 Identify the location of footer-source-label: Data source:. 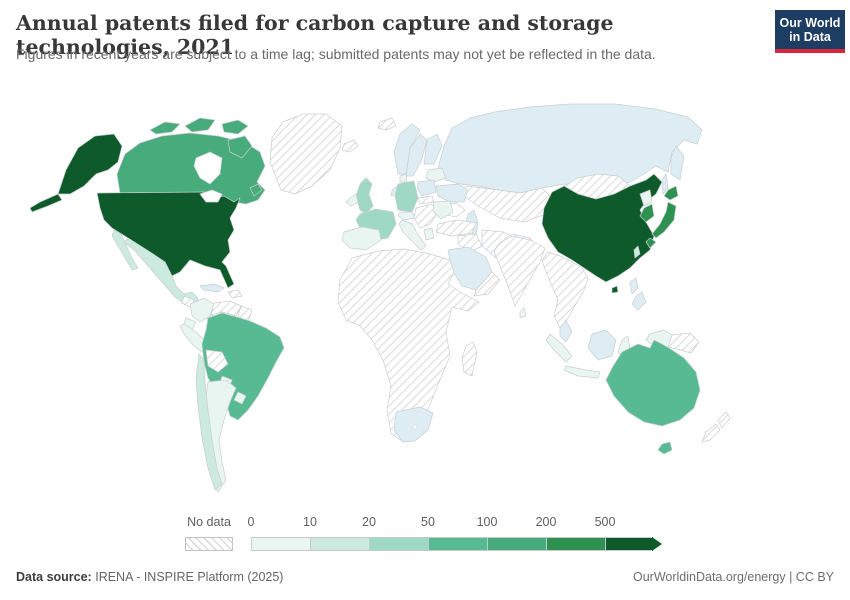
(54, 577).